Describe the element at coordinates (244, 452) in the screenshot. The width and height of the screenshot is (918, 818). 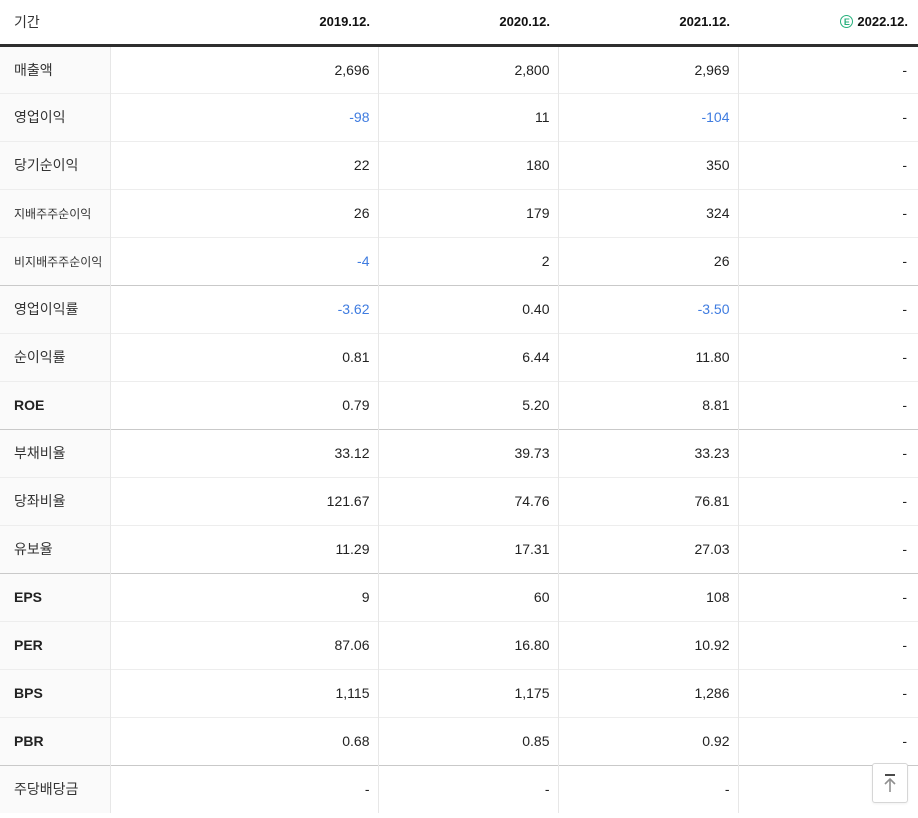
I see `cell-value: 33.12` at that location.